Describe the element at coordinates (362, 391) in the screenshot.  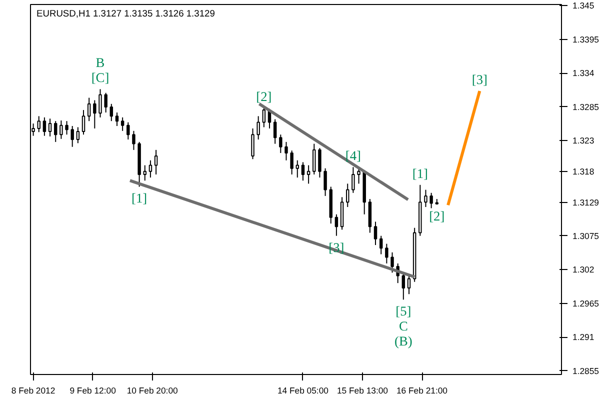
I see `x-tick-label: 15 Feb 13:00` at that location.